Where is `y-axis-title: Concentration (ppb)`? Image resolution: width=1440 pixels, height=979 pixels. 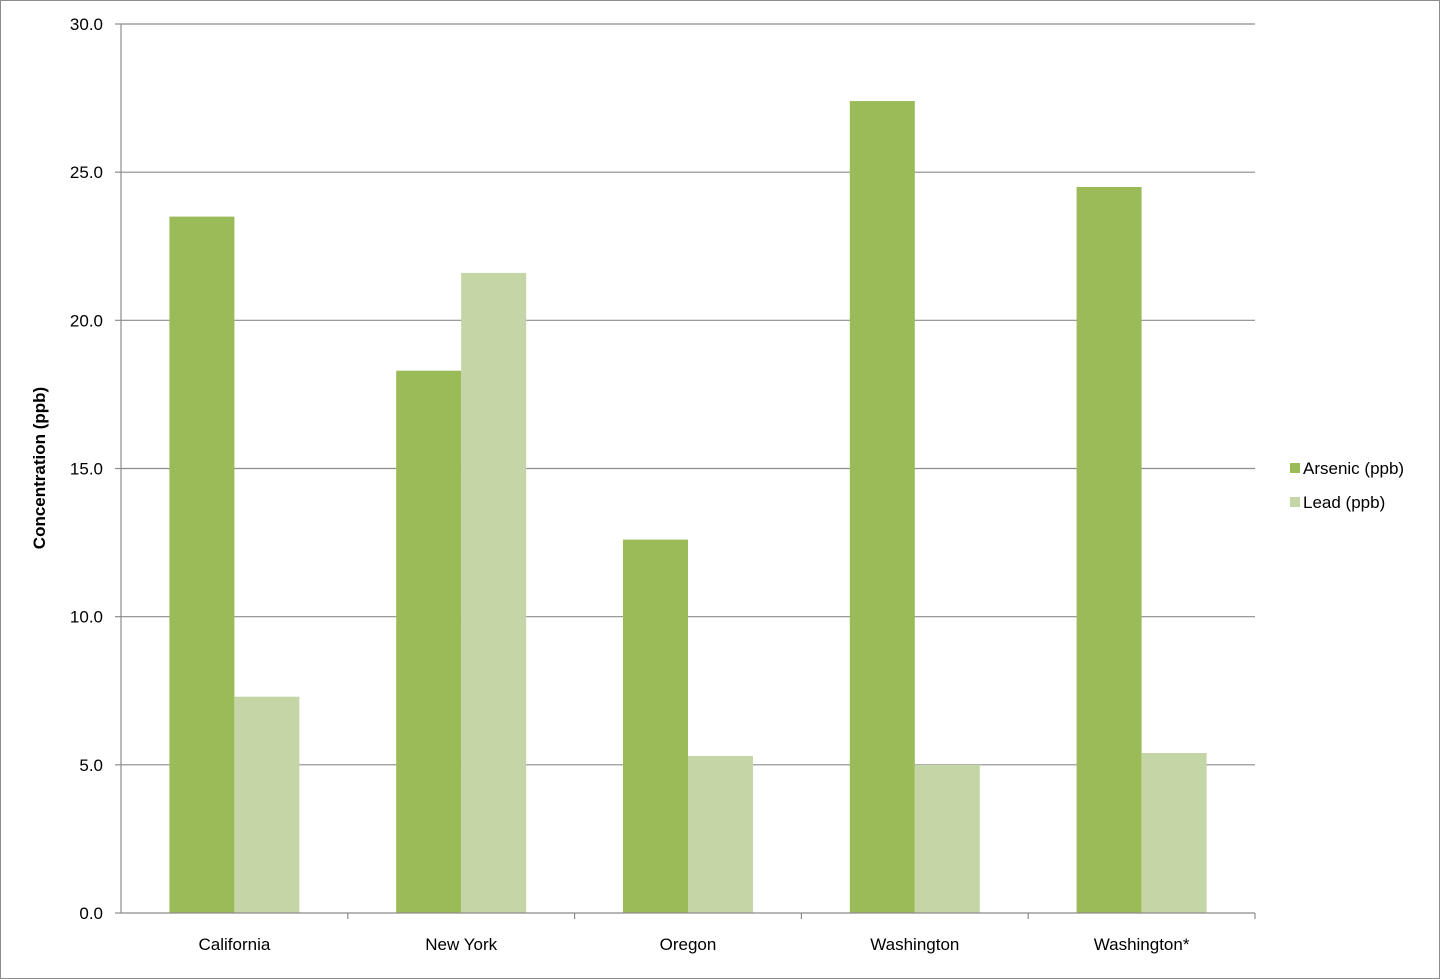 y-axis-title: Concentration (ppb) is located at coordinates (39, 468).